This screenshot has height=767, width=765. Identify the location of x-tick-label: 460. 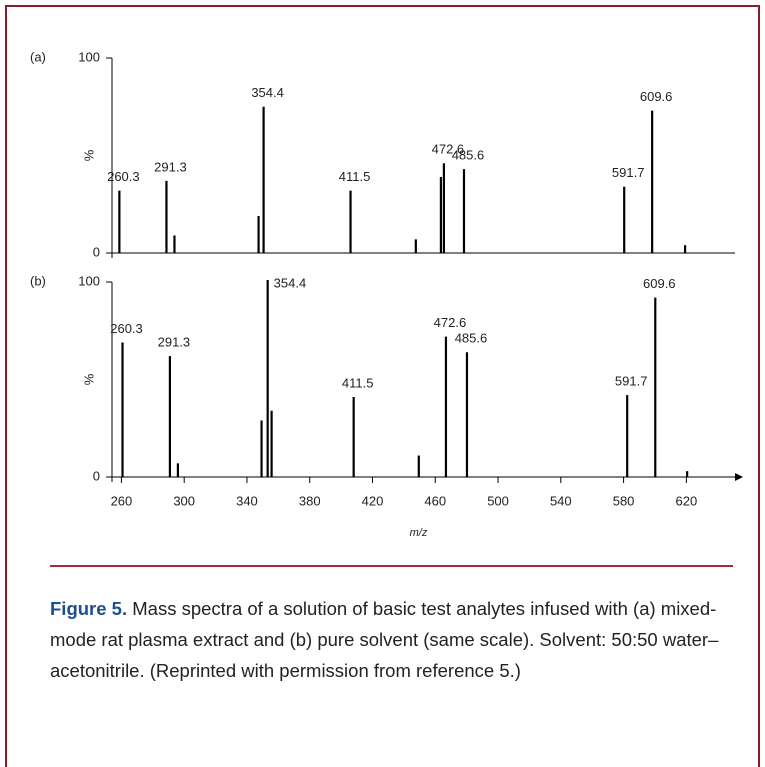
(435, 500).